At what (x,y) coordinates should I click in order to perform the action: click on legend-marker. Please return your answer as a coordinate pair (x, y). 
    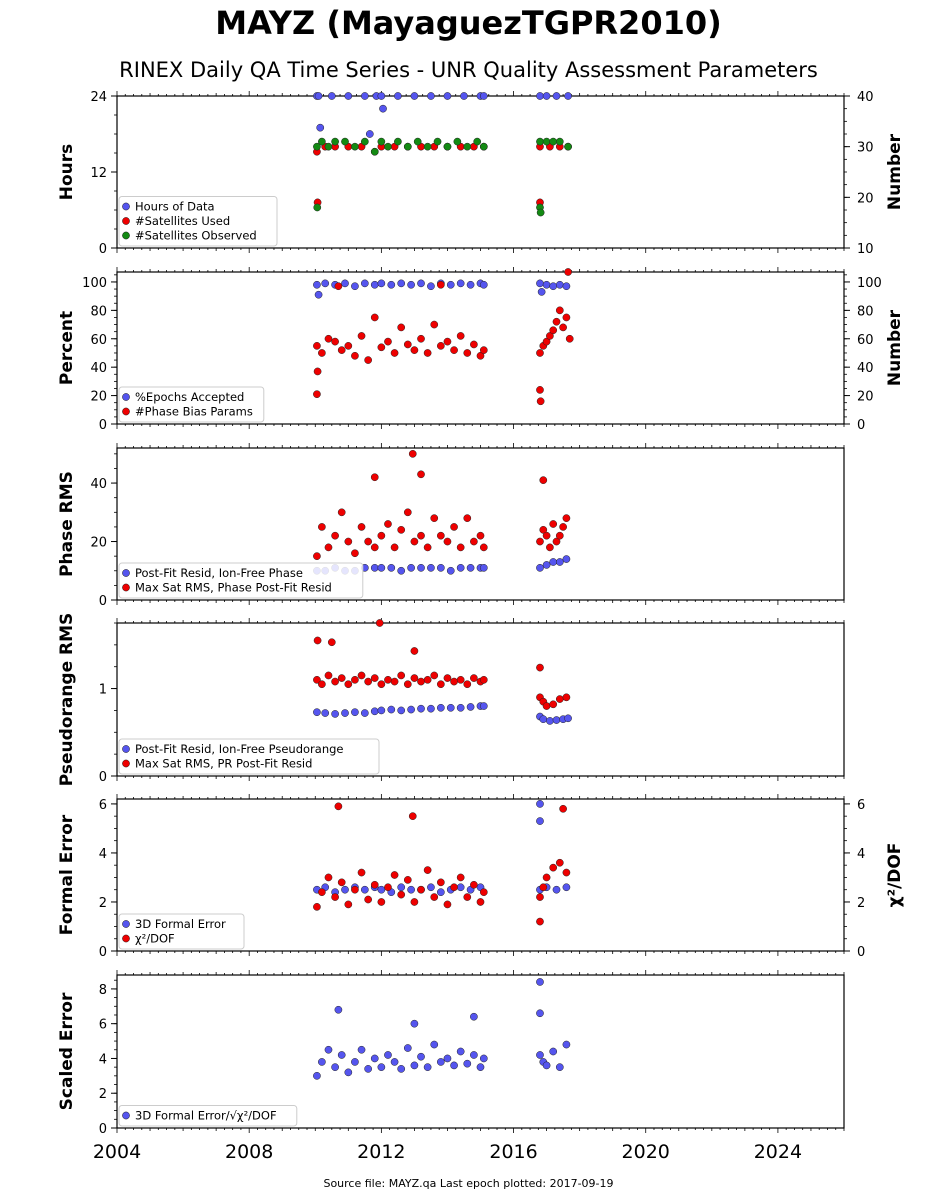
    Looking at the image, I should click on (126, 587).